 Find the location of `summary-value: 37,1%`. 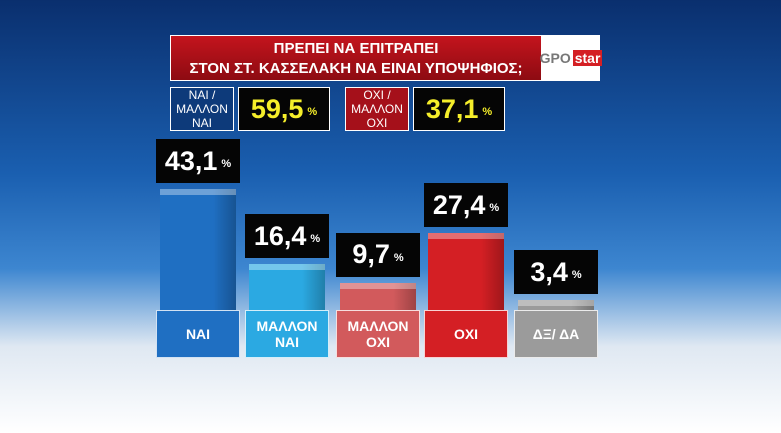

summary-value: 37,1% is located at coordinates (459, 109).